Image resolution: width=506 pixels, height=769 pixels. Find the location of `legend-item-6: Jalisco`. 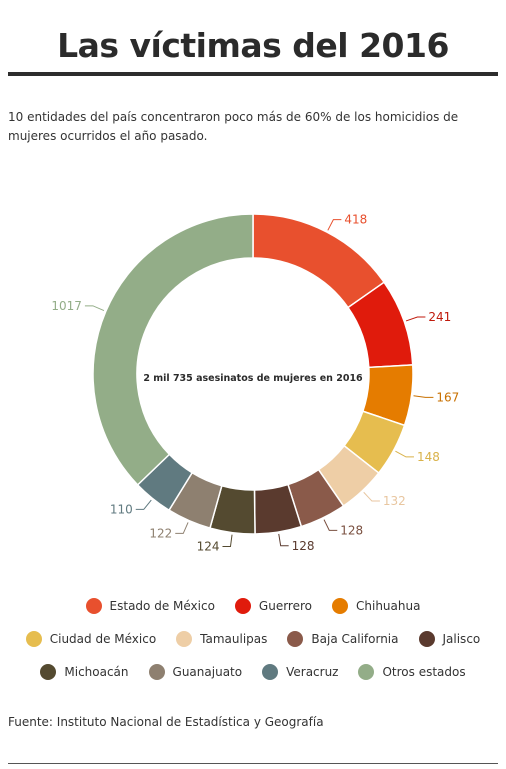

legend-item-6: Jalisco is located at coordinates (449, 639).